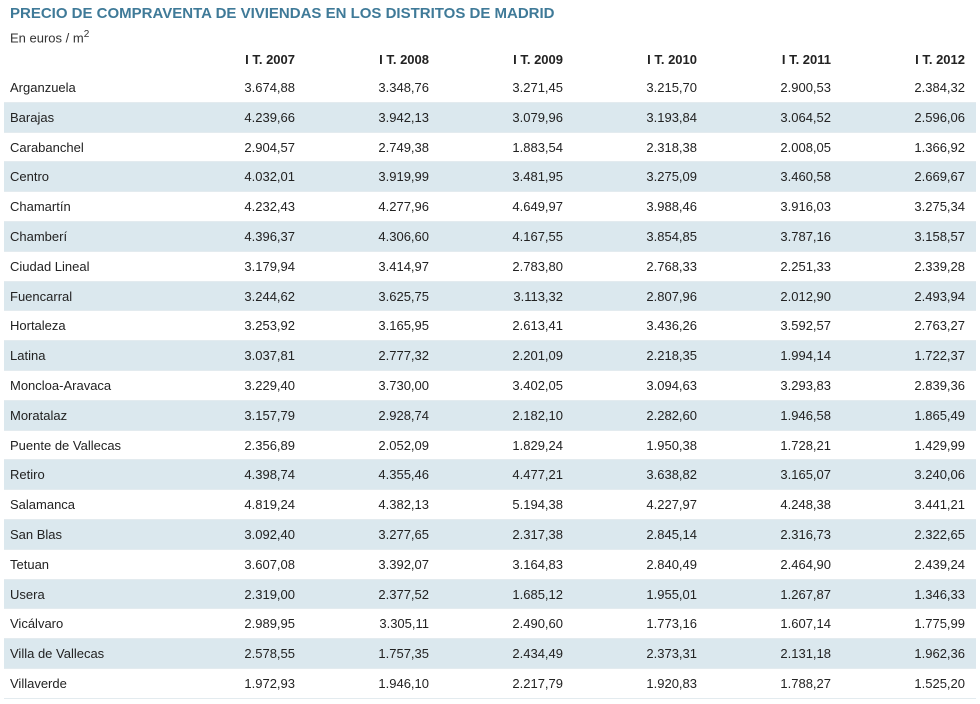  What do you see at coordinates (404, 624) in the screenshot?
I see `price-cell: 3.305,11` at bounding box center [404, 624].